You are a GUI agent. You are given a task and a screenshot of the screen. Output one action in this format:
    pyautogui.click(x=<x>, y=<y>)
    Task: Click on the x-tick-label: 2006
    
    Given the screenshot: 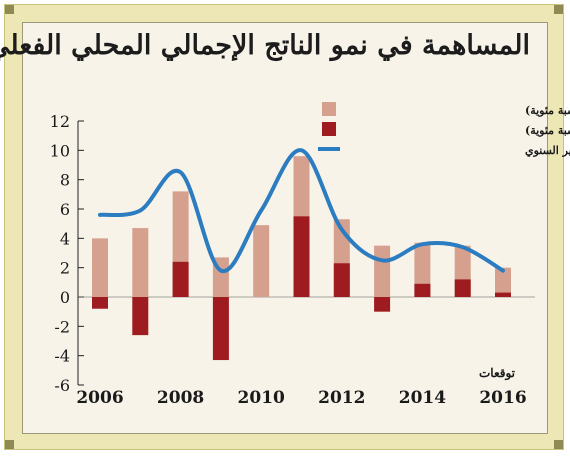 What is the action you would take?
    pyautogui.click(x=99, y=398)
    